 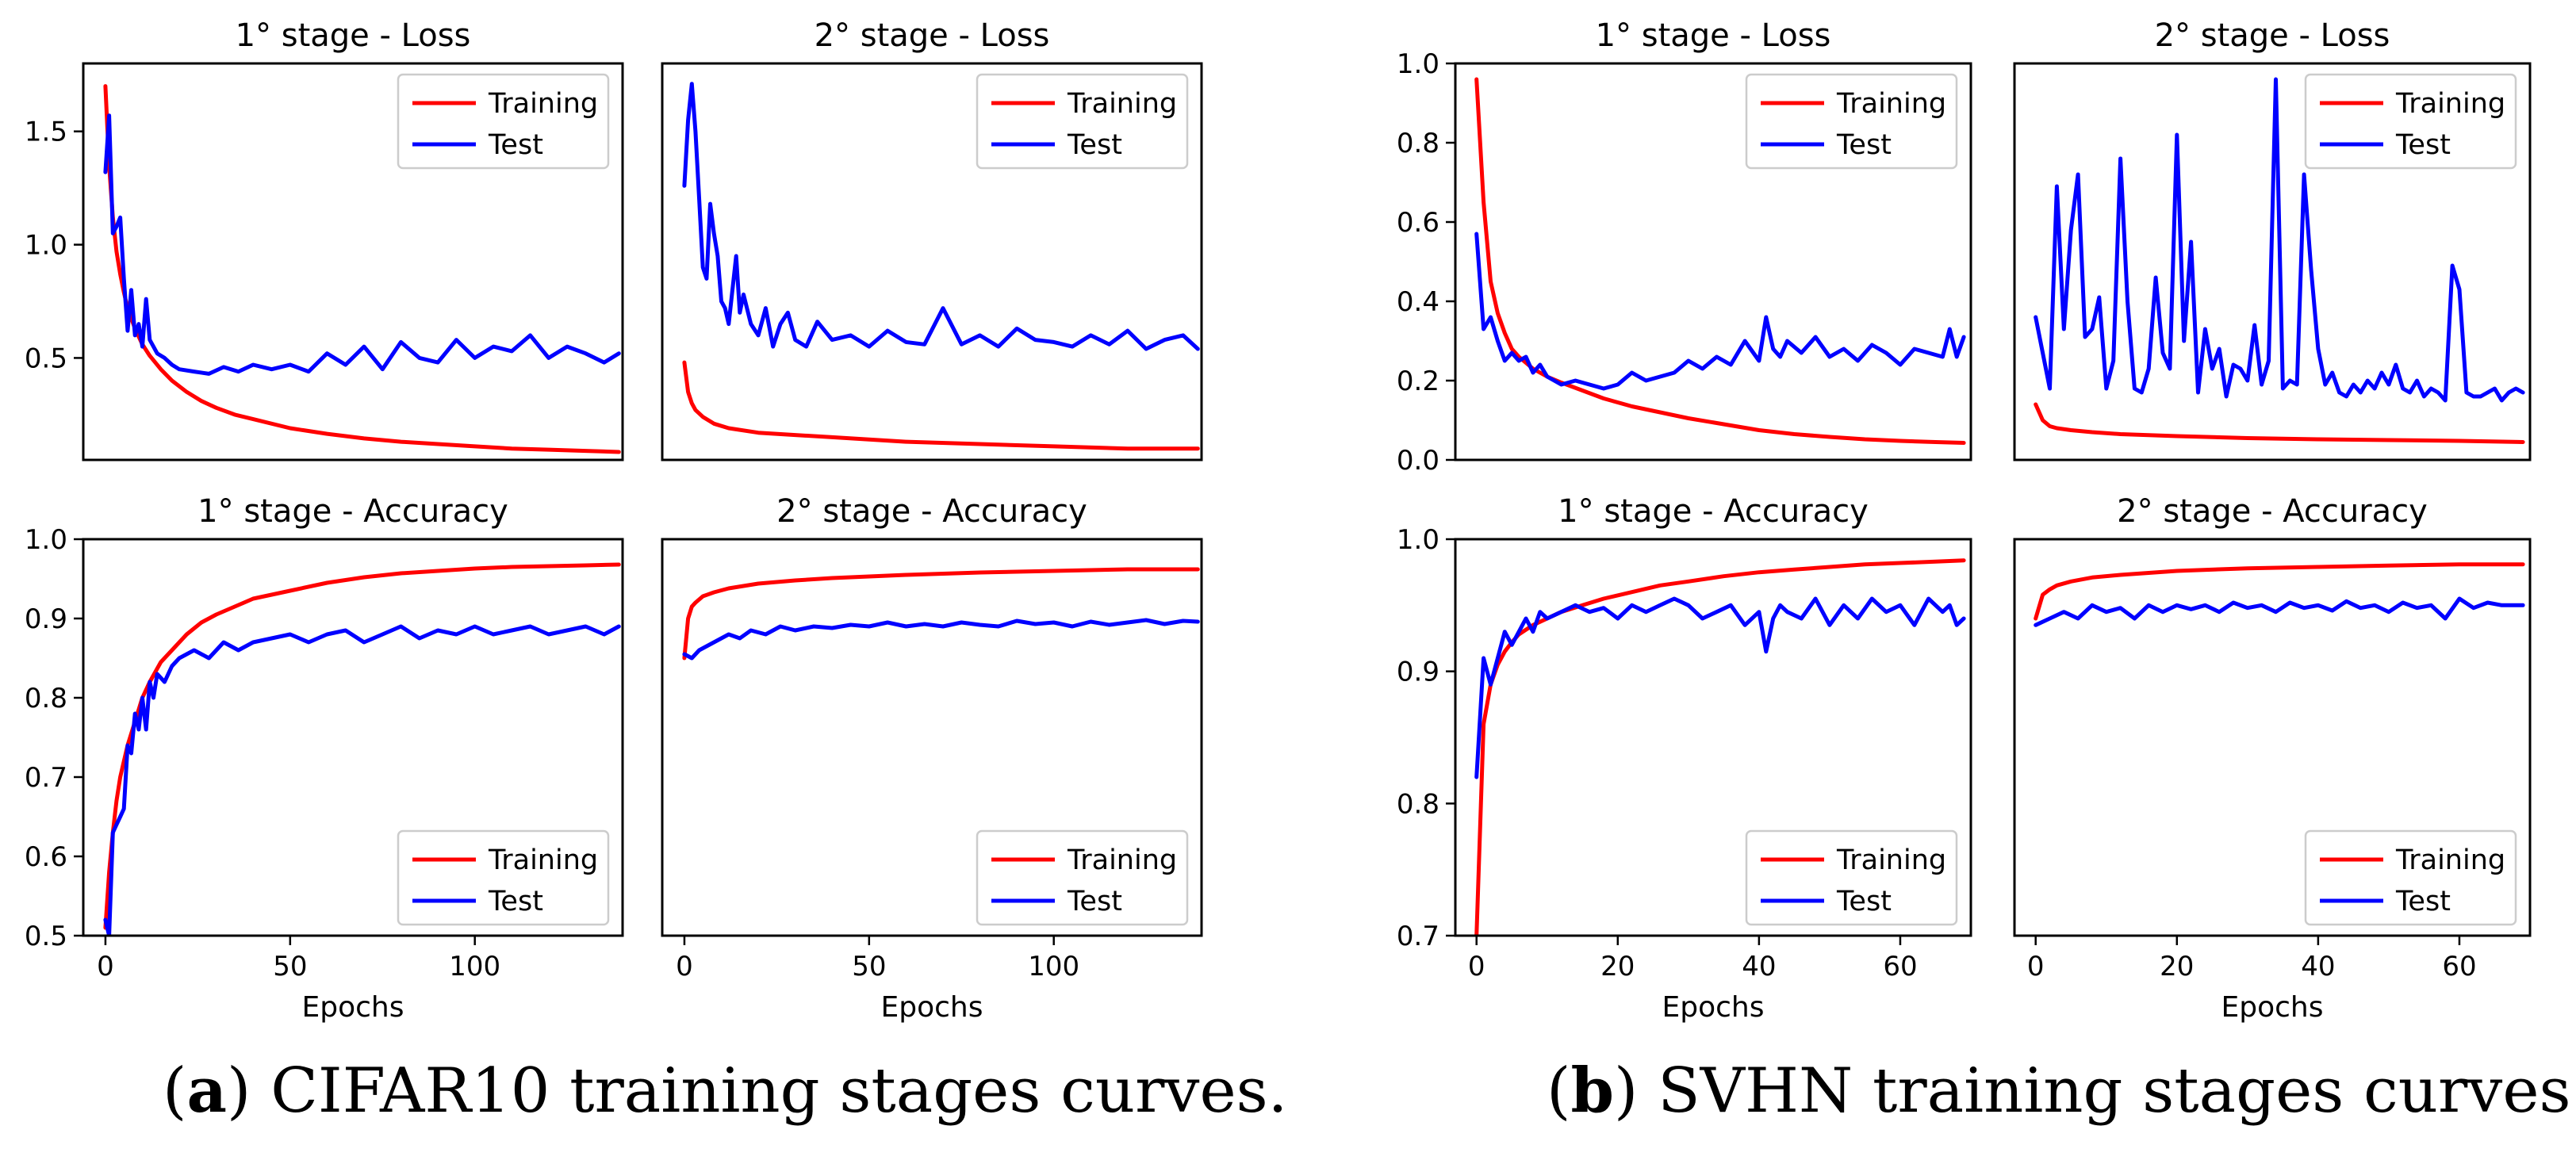 I want to click on caption-b: (b) SVHN training stages curves., so click(x=2062, y=1091).